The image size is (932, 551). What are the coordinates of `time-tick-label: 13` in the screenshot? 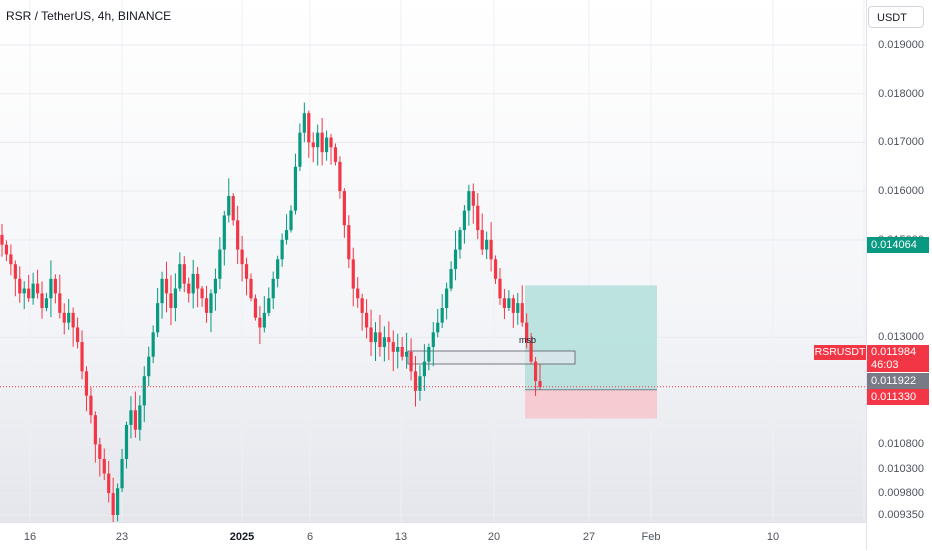 It's located at (401, 537).